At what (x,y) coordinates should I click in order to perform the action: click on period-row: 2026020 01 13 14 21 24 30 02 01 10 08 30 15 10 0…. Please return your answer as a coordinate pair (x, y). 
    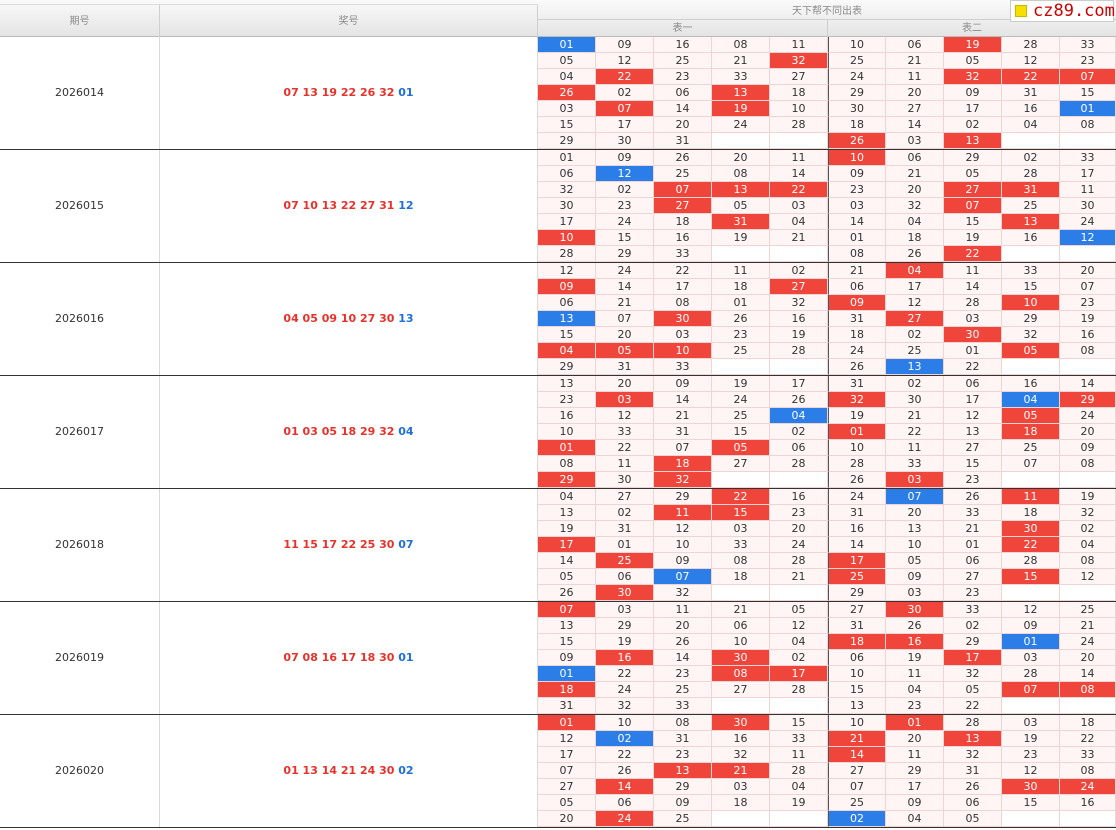
    Looking at the image, I should click on (558, 771).